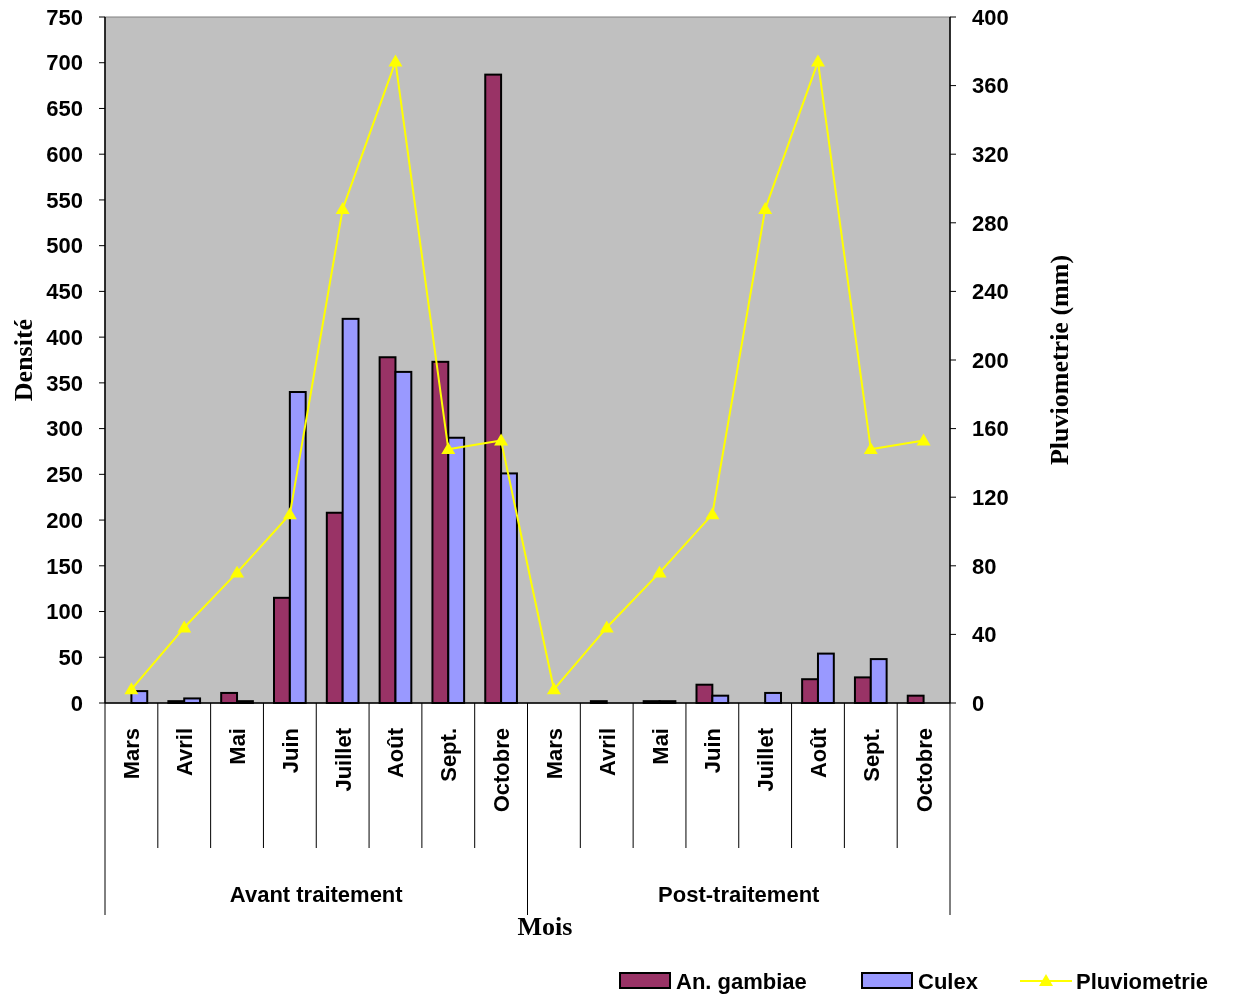  Describe the element at coordinates (545, 926) in the screenshot. I see `x-axis-title: Mois` at that location.